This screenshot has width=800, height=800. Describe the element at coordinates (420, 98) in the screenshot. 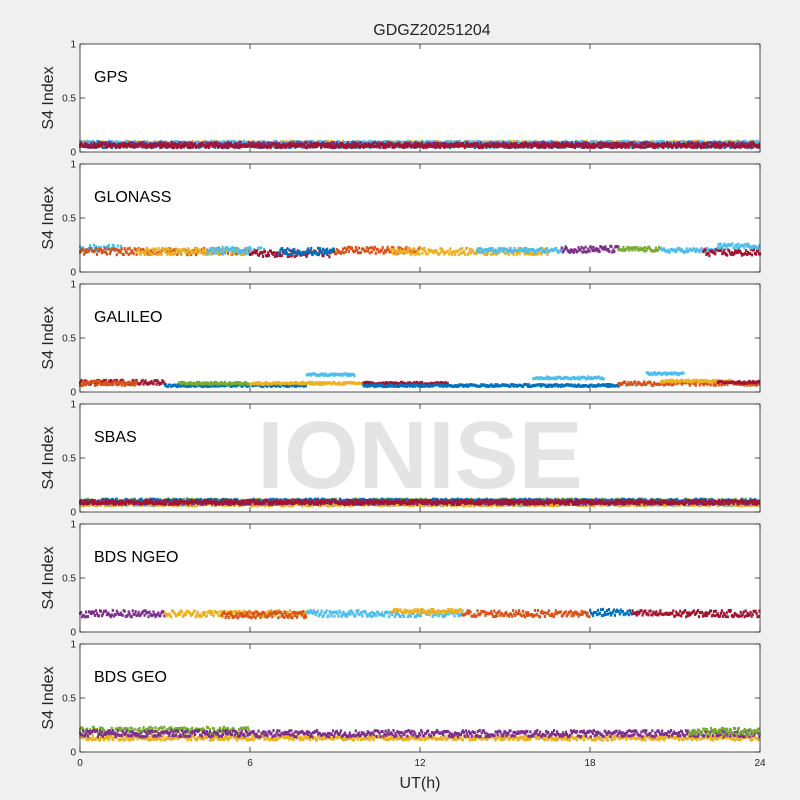

I see `panel-background` at that location.